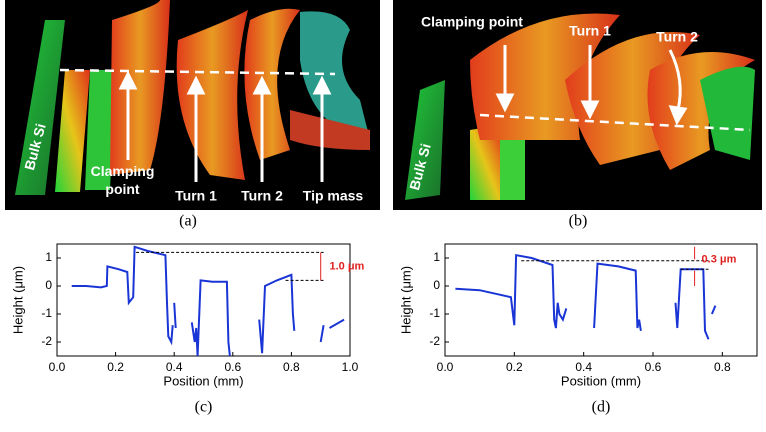  What do you see at coordinates (578, 221) in the screenshot?
I see `panel-caption: (b)` at bounding box center [578, 221].